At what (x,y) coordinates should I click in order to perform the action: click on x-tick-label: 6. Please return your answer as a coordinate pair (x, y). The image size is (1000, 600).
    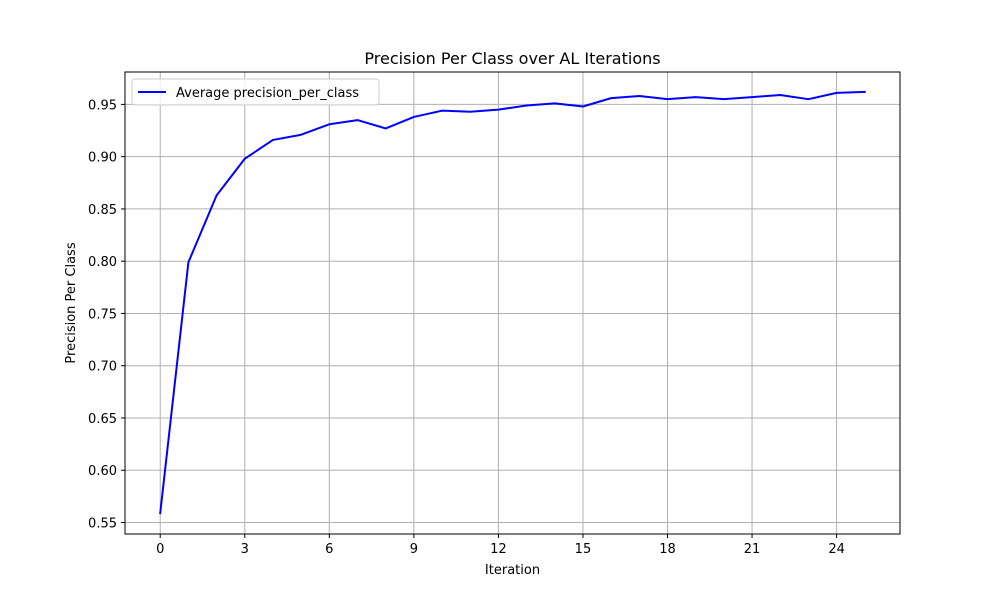
    Looking at the image, I should click on (329, 549).